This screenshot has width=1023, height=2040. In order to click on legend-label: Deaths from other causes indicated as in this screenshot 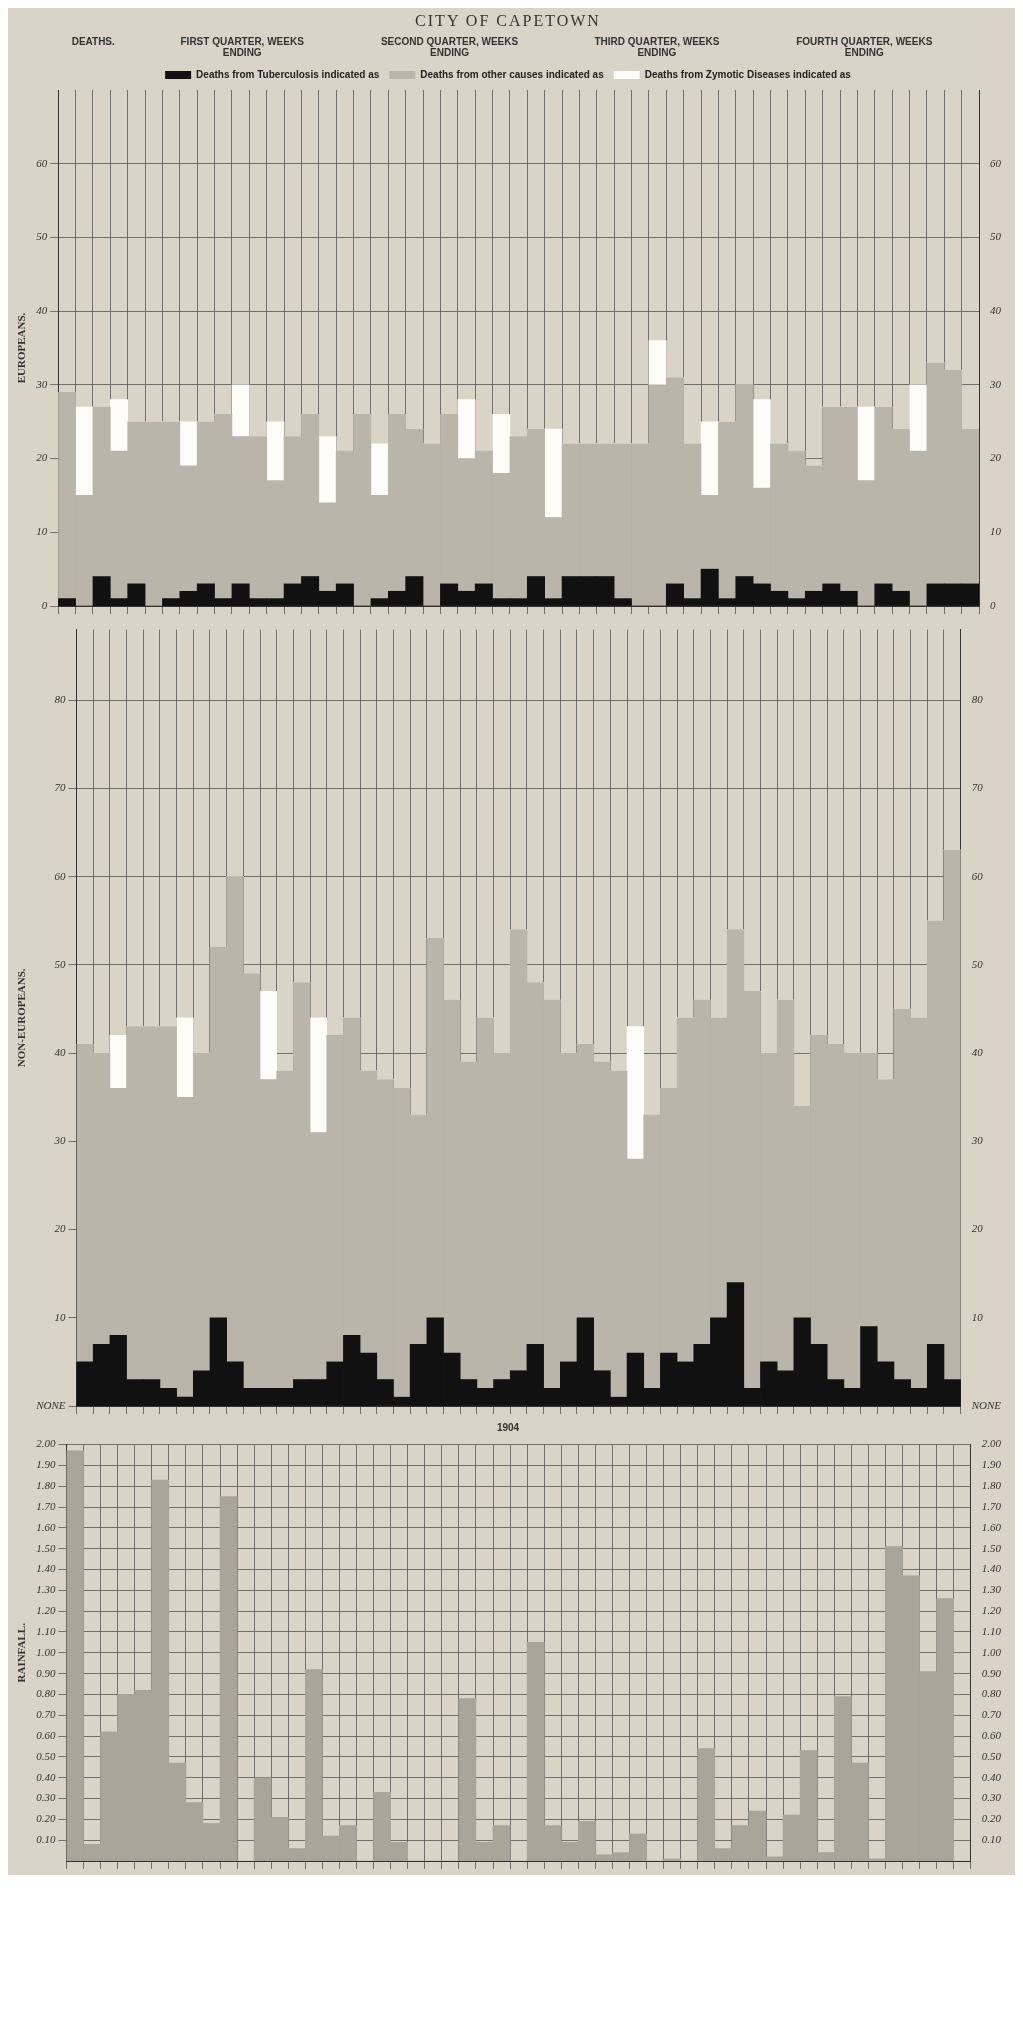, I will do `click(512, 74)`.